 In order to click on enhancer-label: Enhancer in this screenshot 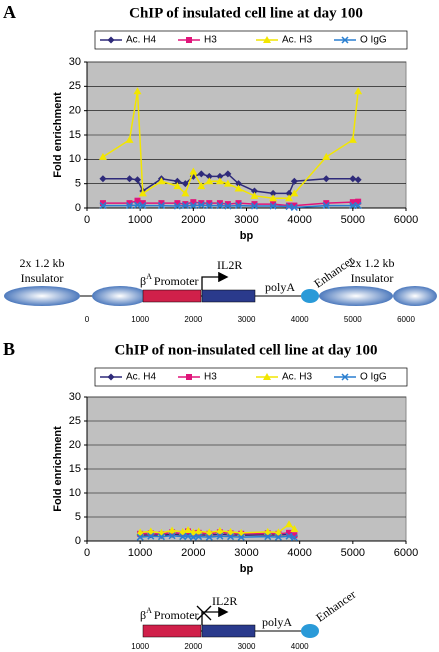, I will do `click(333, 271)`.